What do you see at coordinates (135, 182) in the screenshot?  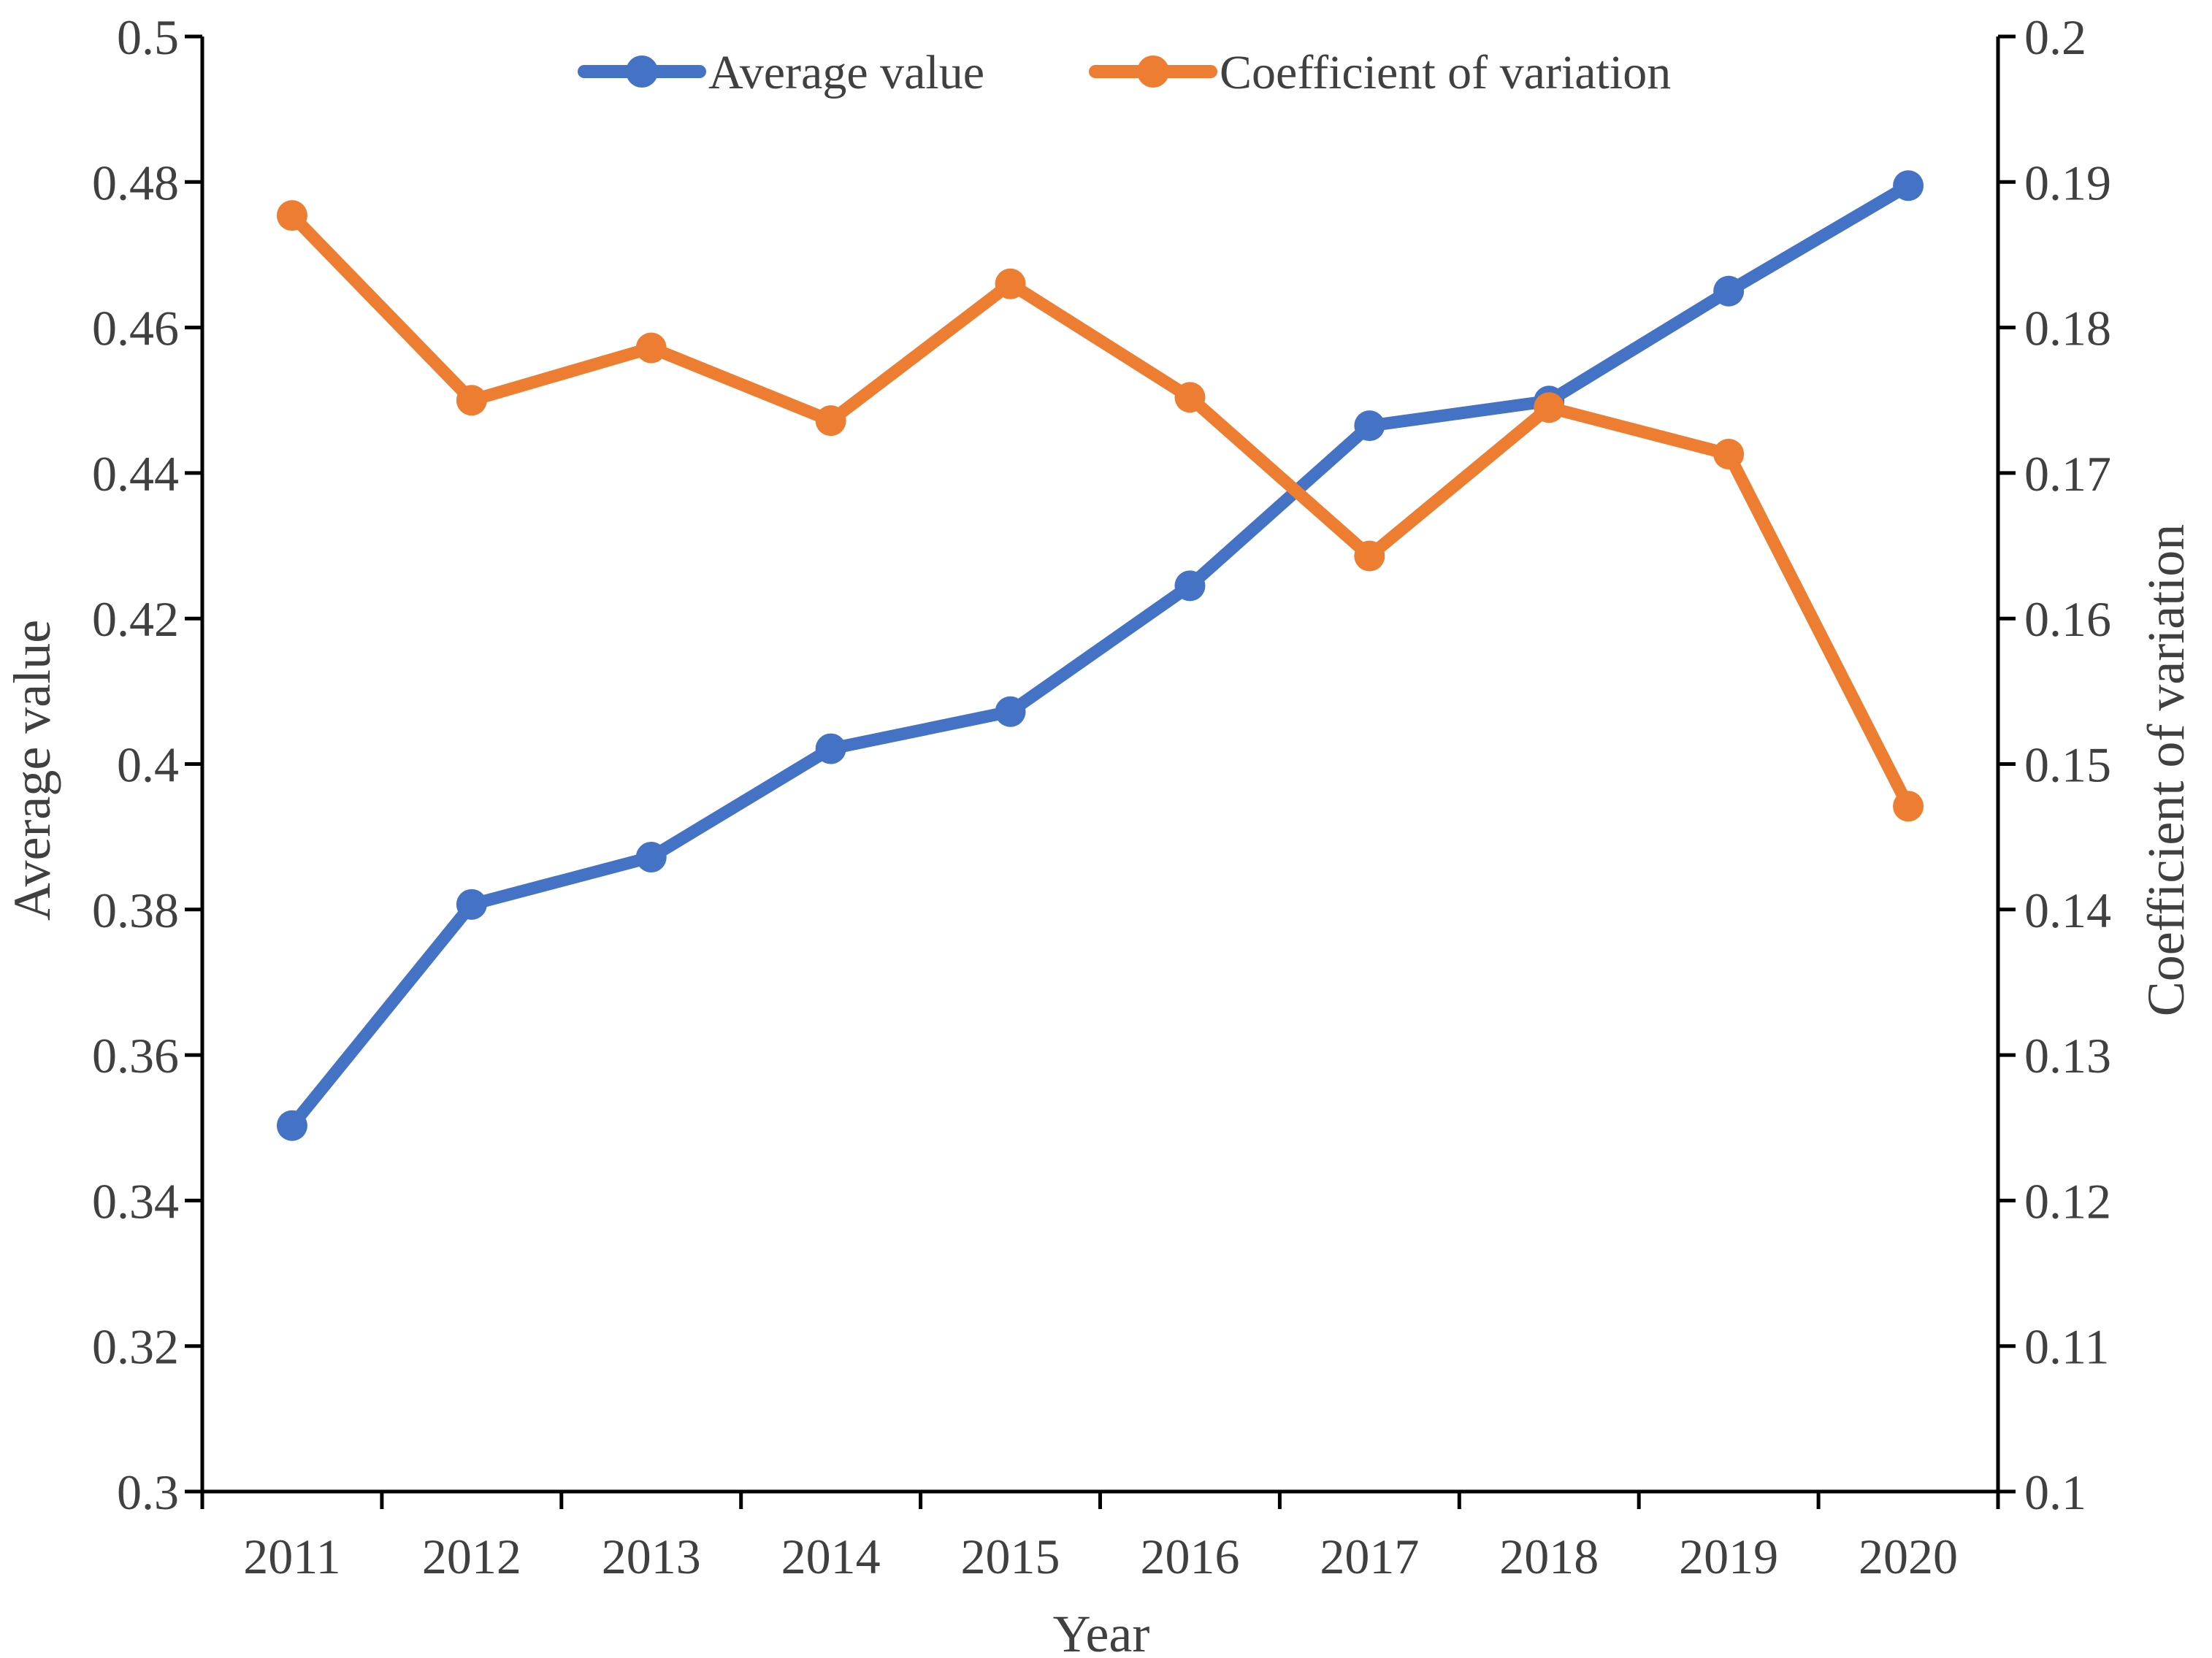 I see `left-tick-label: 0.48` at bounding box center [135, 182].